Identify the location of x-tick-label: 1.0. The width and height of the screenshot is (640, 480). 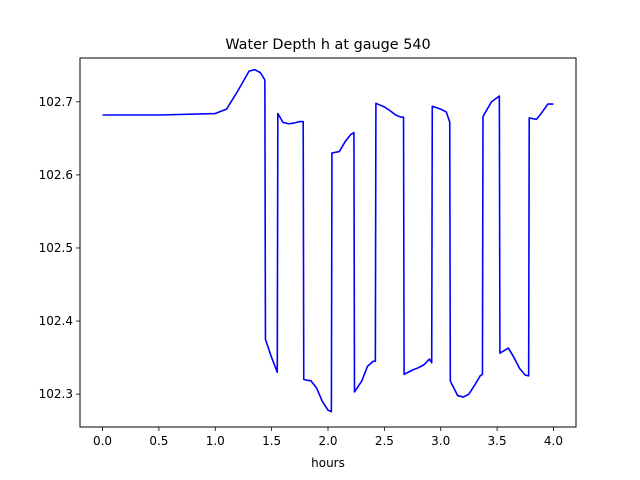
(215, 441).